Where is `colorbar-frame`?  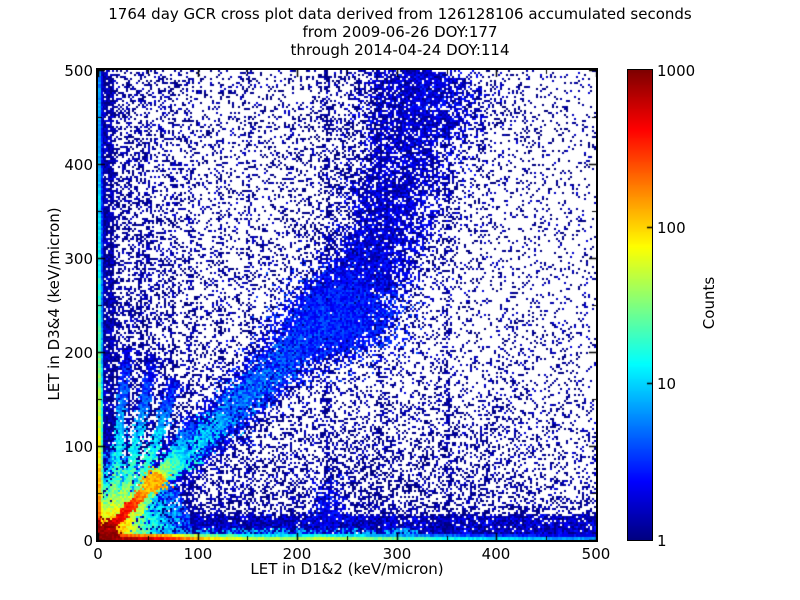
colorbar-frame is located at coordinates (640, 305).